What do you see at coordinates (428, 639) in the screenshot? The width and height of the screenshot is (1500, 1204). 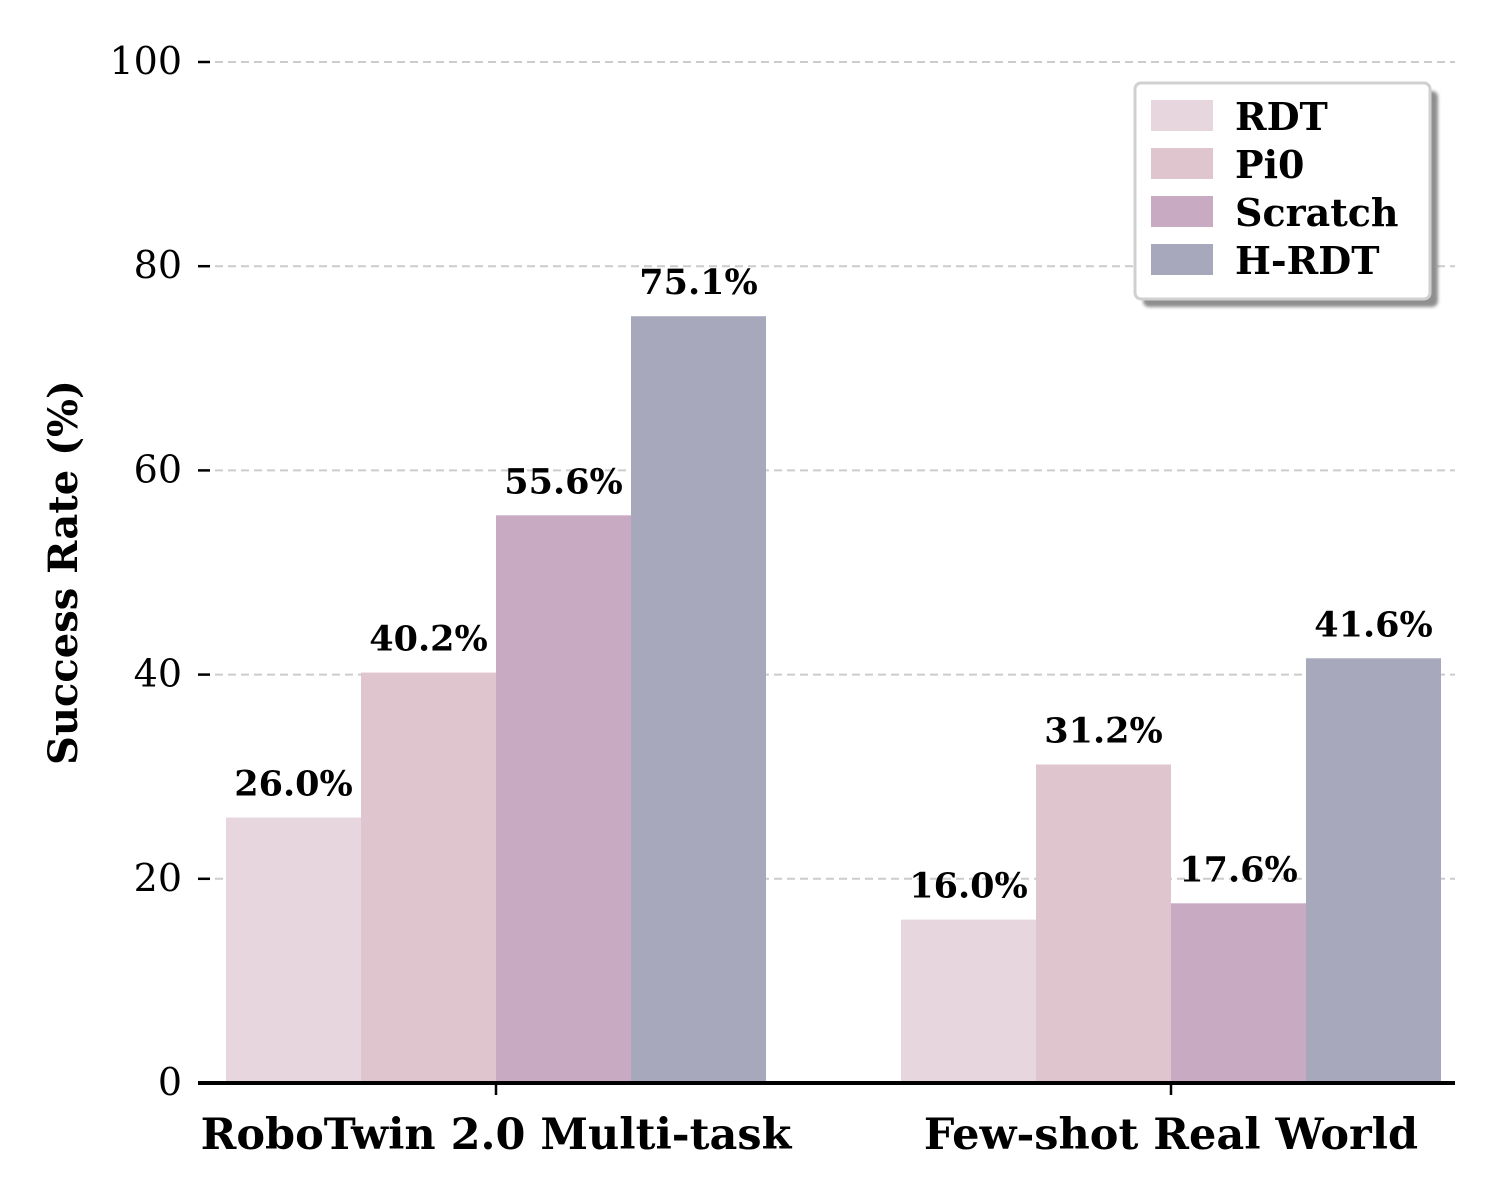 I see `data-label: 40.2%` at bounding box center [428, 639].